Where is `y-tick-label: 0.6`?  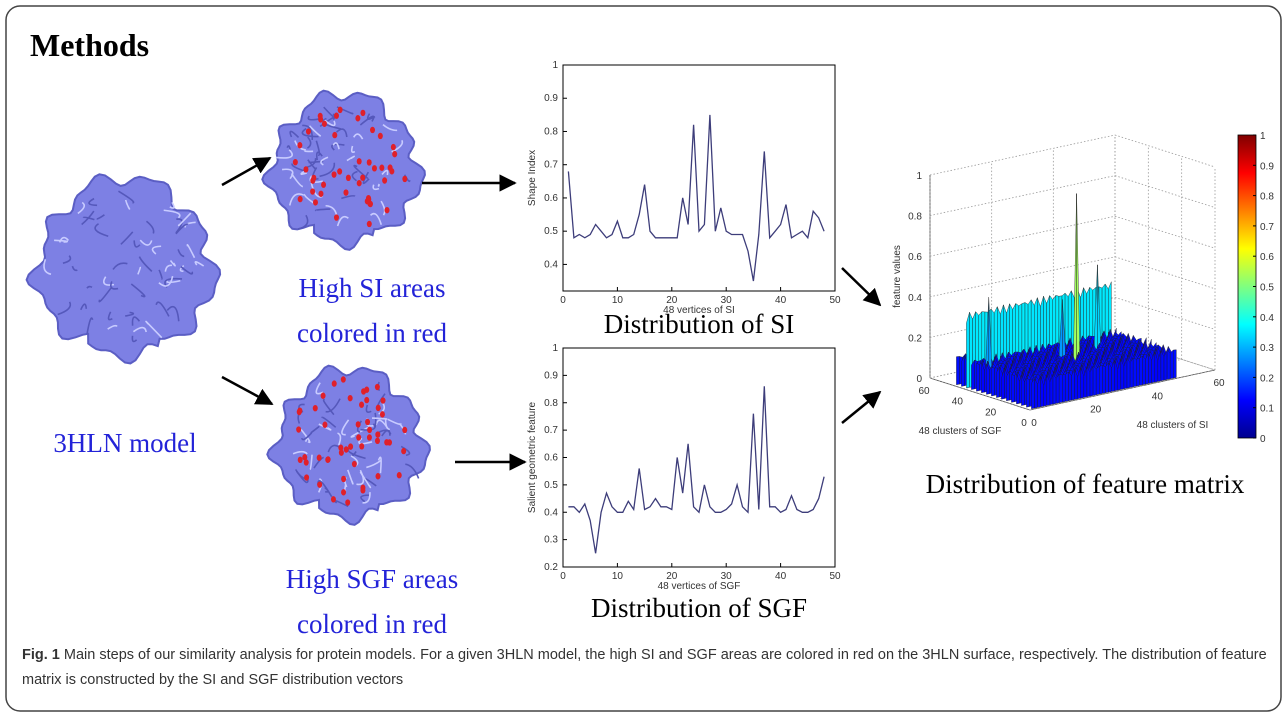
y-tick-label: 0.6 is located at coordinates (551, 458).